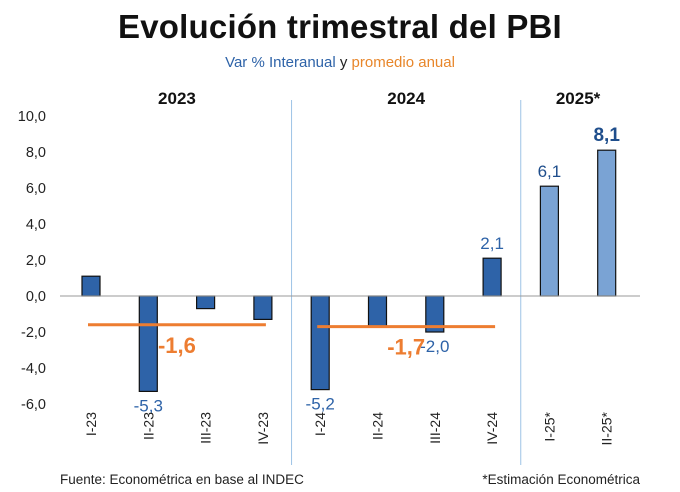 This screenshot has height=492, width=680. What do you see at coordinates (91, 424) in the screenshot?
I see `x-tick-label: I-23` at bounding box center [91, 424].